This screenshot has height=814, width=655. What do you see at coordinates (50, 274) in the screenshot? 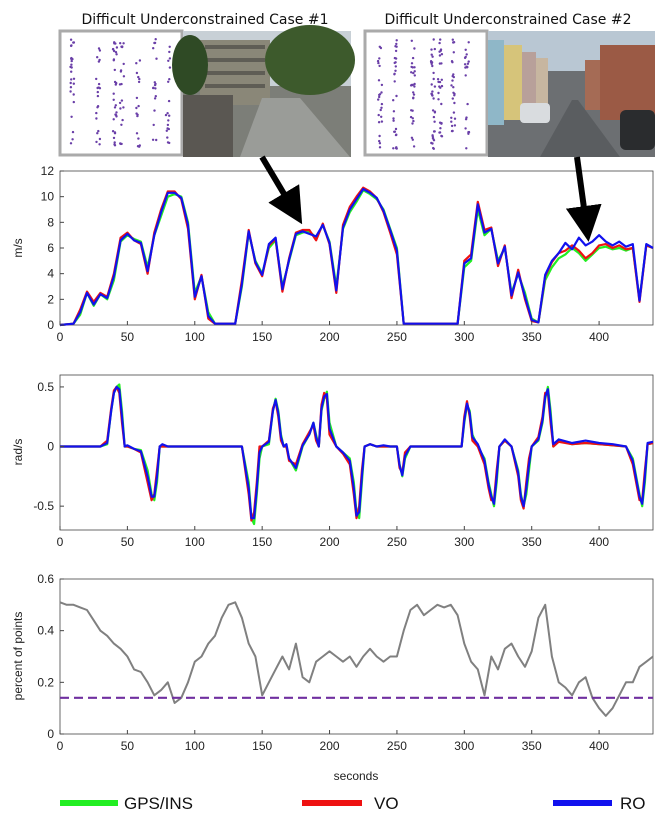
I see `y-tick-label: 4` at bounding box center [50, 274].